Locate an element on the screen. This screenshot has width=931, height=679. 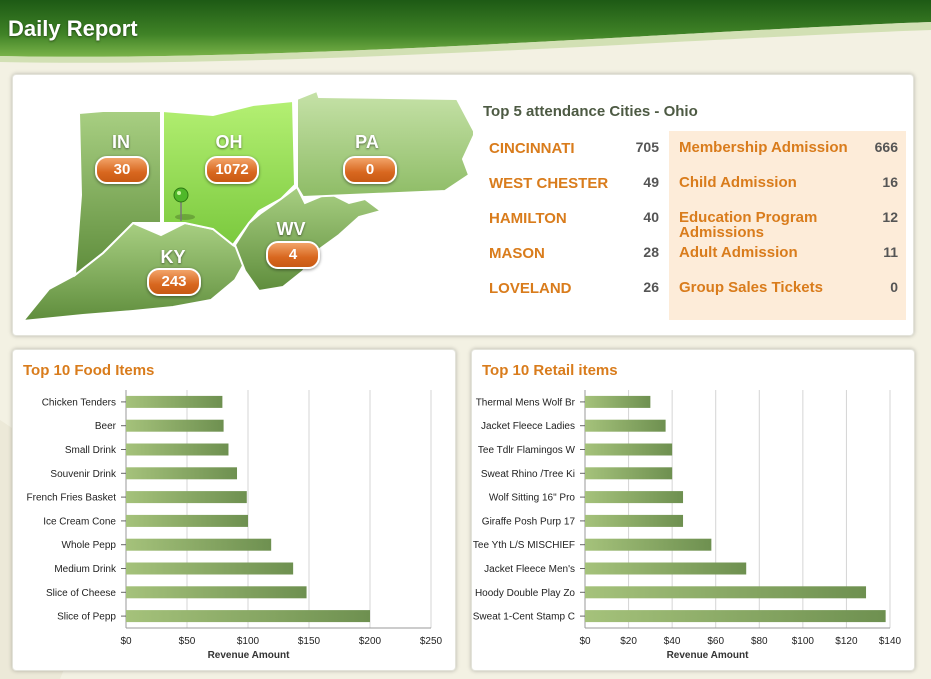
admission-row: Membership Admission 666 is located at coordinates (788, 154).